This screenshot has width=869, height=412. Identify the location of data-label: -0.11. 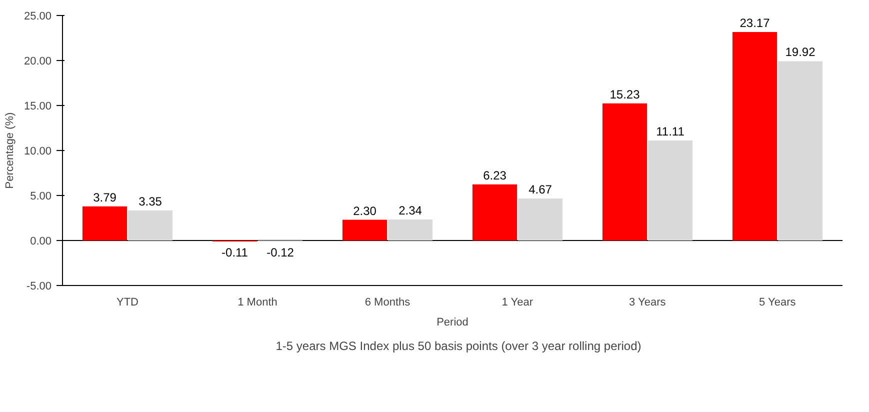
(235, 252).